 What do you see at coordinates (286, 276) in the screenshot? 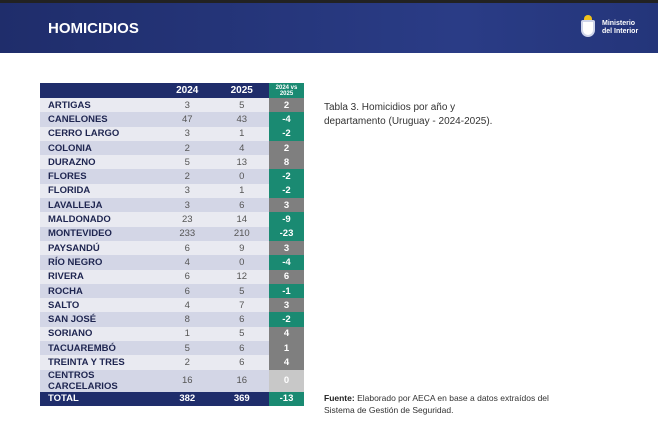
I see `cell-diff: 6` at bounding box center [286, 276].